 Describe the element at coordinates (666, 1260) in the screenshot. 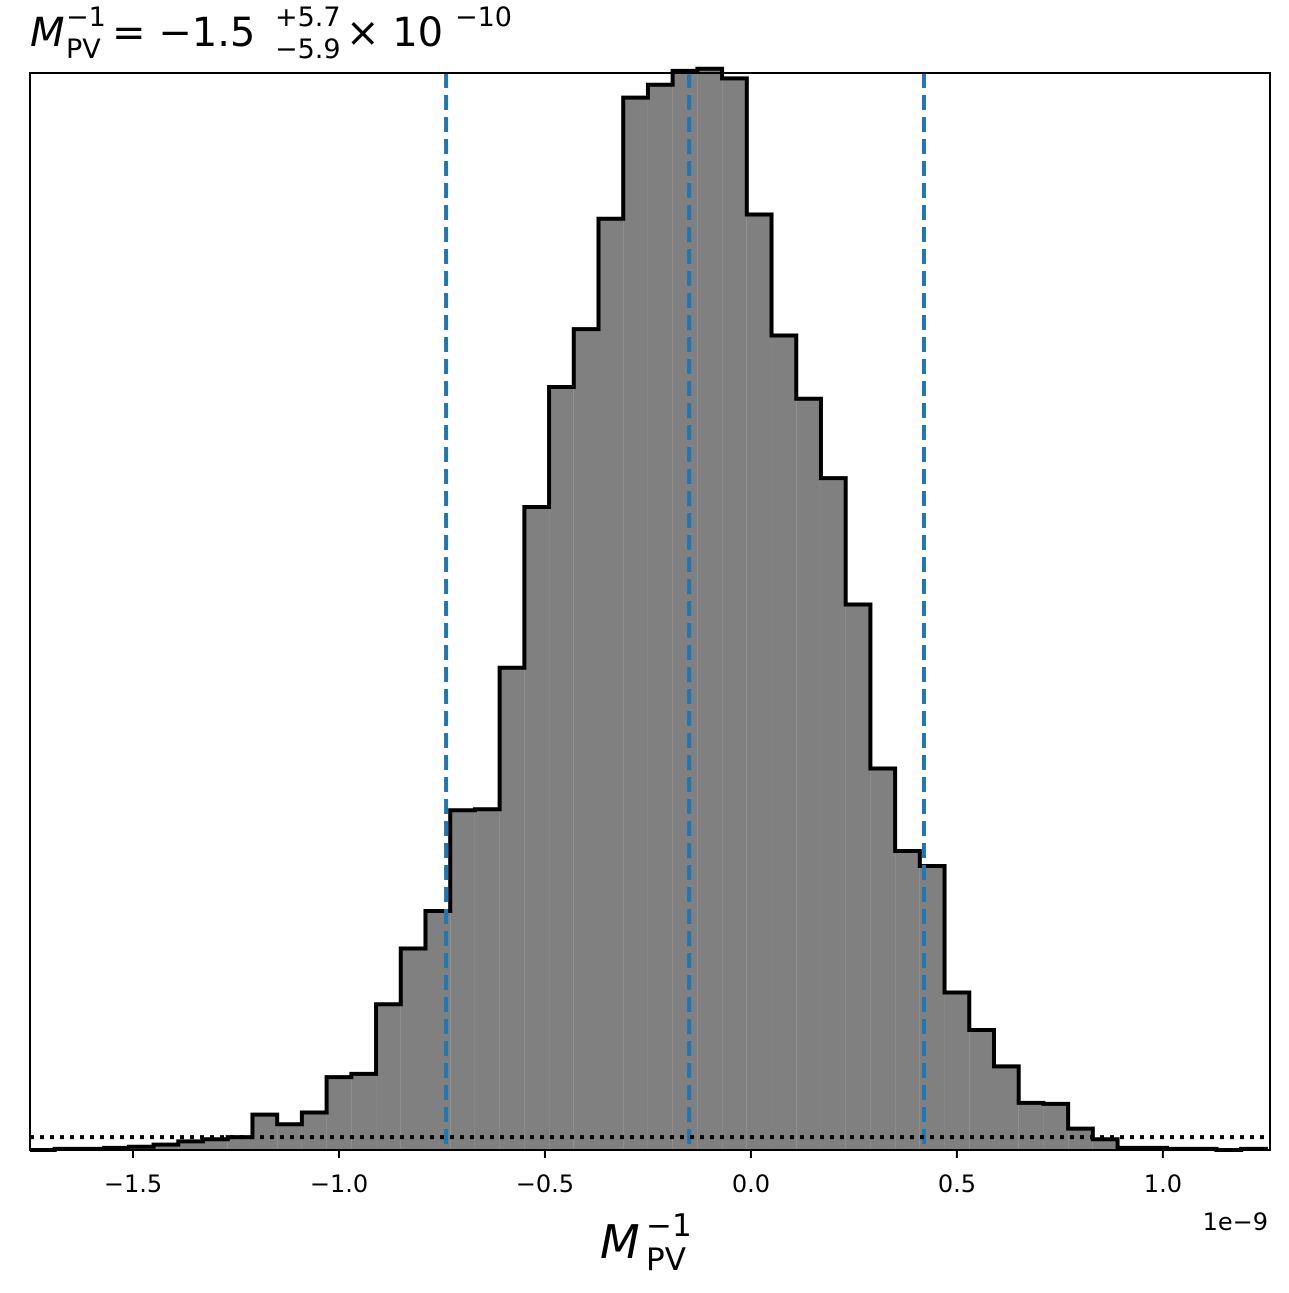

I see `xlabel-subscript: PV` at that location.